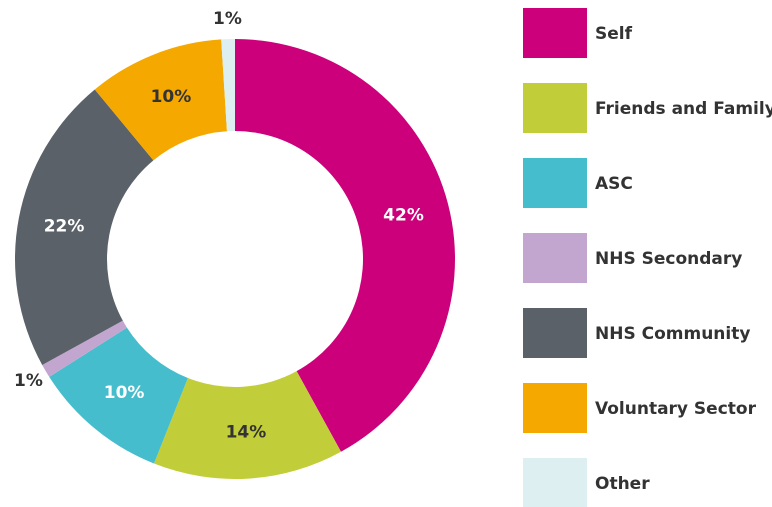 Image resolution: width=772 pixels, height=507 pixels. Describe the element at coordinates (622, 484) in the screenshot. I see `legend-label: Other` at that location.